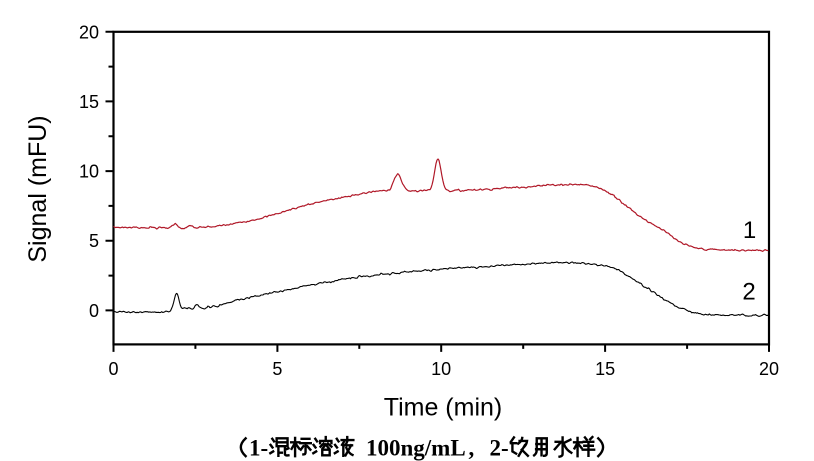 This screenshot has width=814, height=461. I want to click on svg-text: 2-, so click(499, 447).